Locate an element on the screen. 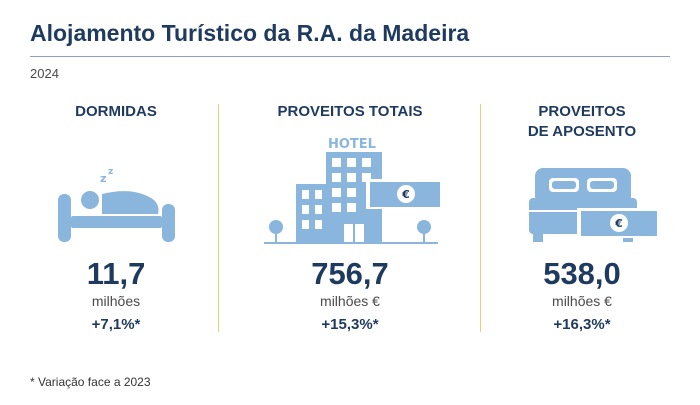  stat-heading-line1: PROVEITOS is located at coordinates (582, 111).